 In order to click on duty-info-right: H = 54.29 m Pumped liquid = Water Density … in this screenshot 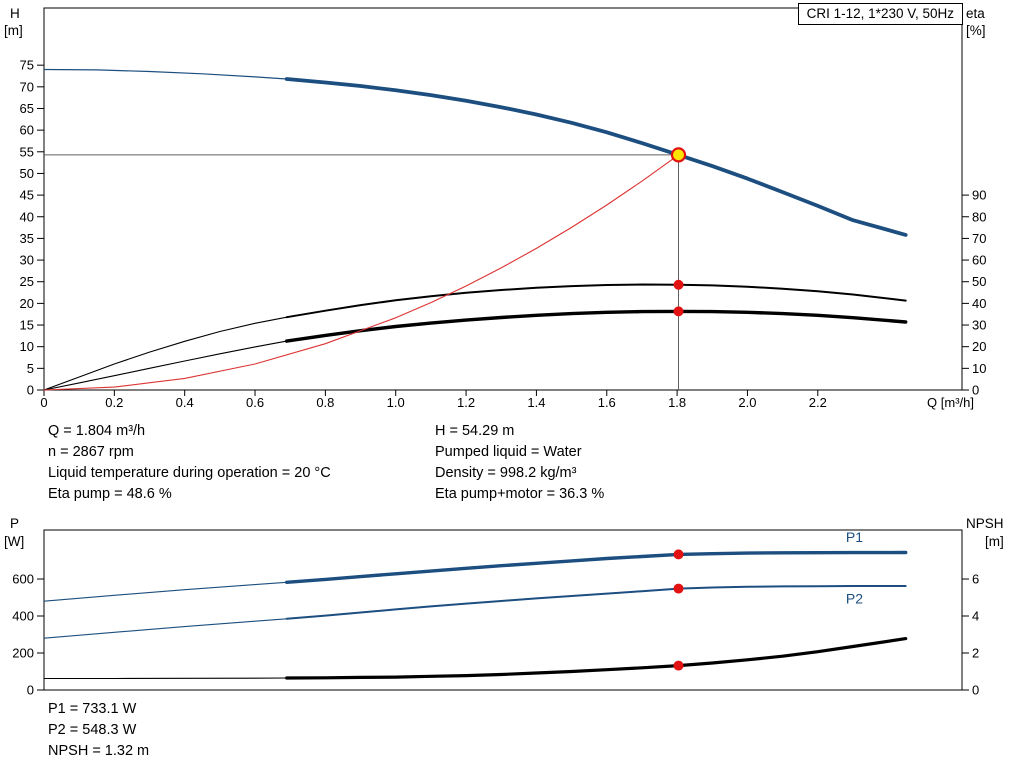, I will do `click(519, 463)`.